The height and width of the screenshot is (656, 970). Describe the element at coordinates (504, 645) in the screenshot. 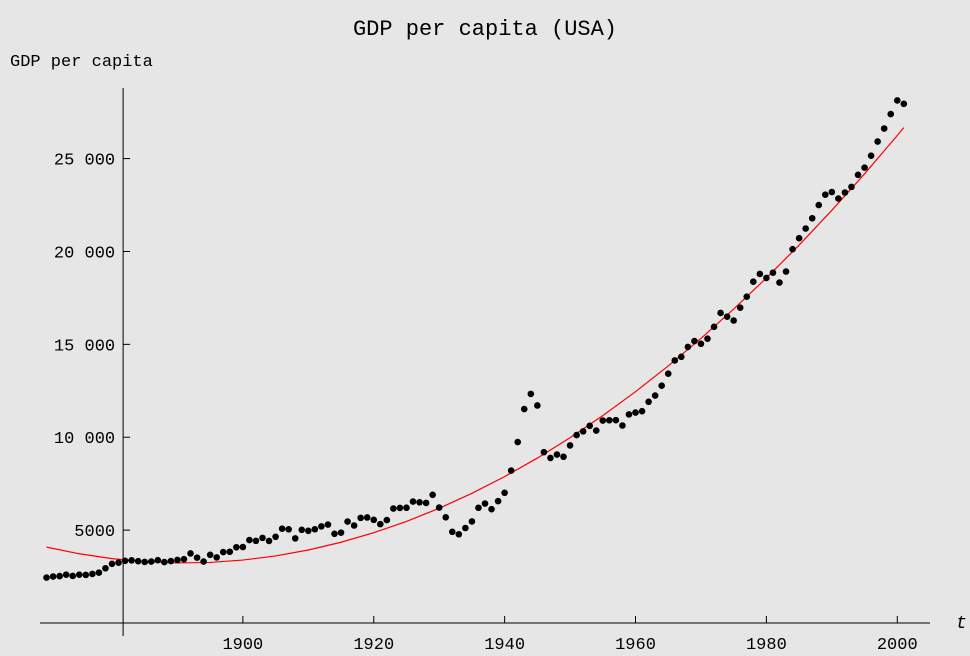

I see `x-tick-label: 1940` at that location.